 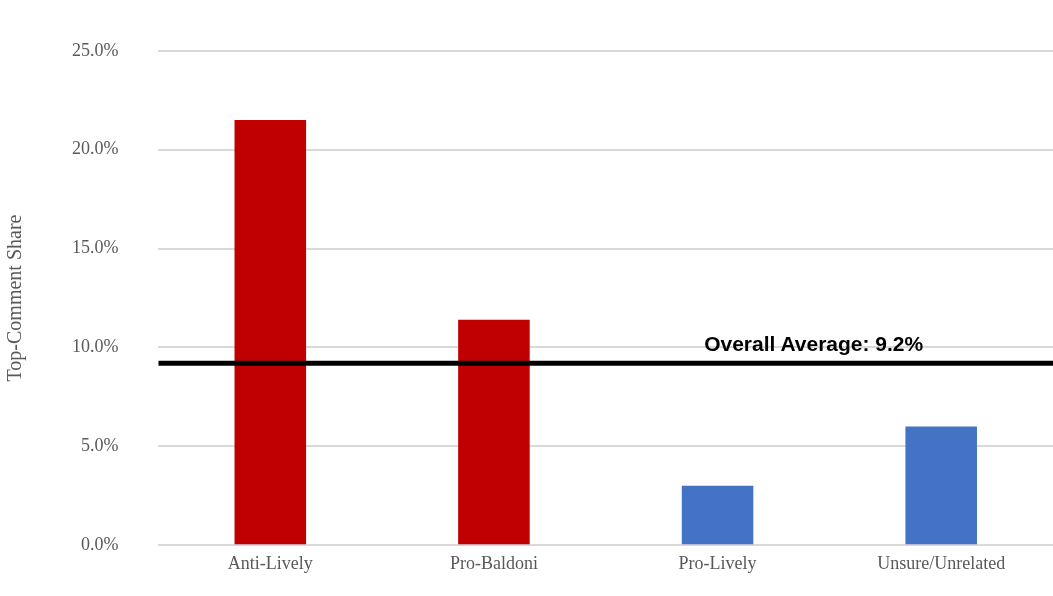 I want to click on y-tick-label: 25.0%, so click(x=95, y=49).